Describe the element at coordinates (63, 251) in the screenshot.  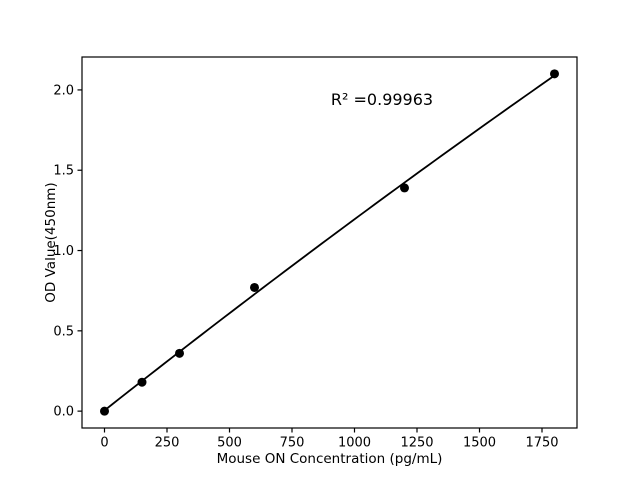
I see `y-tick-label: 1.0` at that location.